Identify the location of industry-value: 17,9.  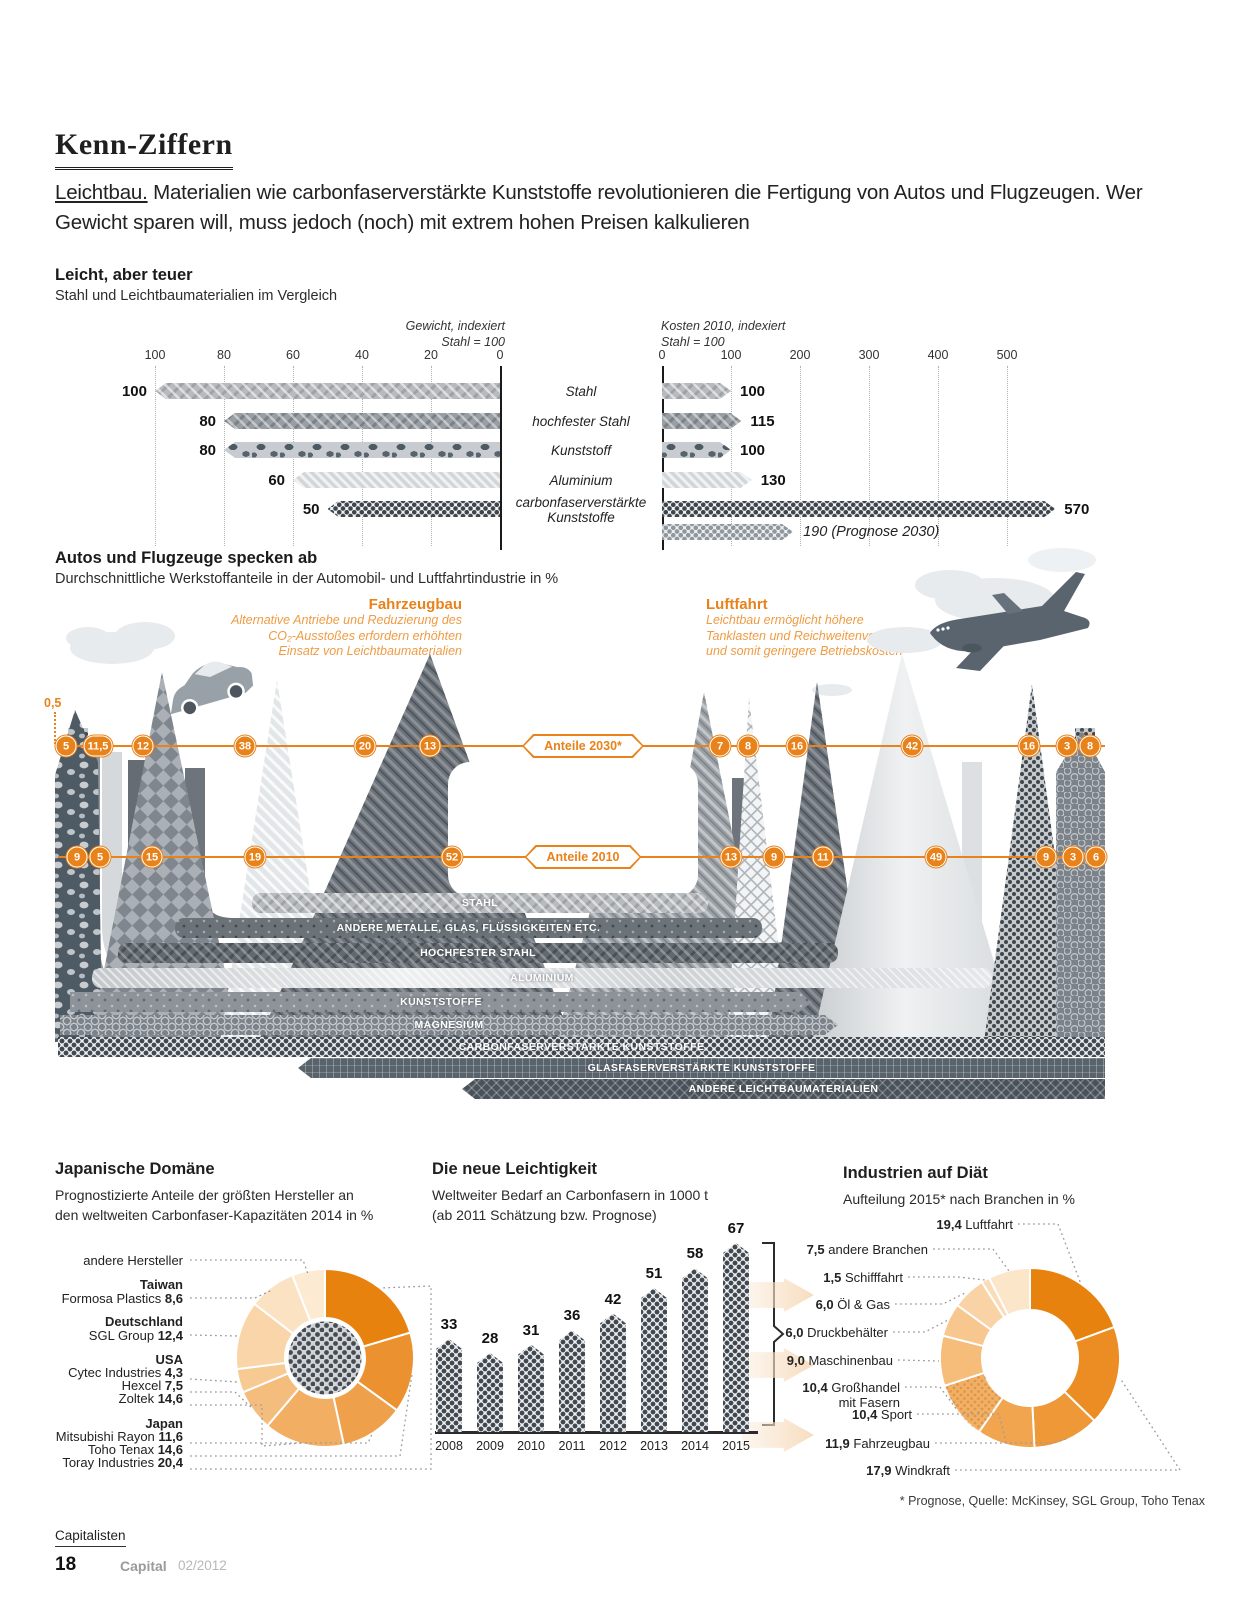
(881, 1470).